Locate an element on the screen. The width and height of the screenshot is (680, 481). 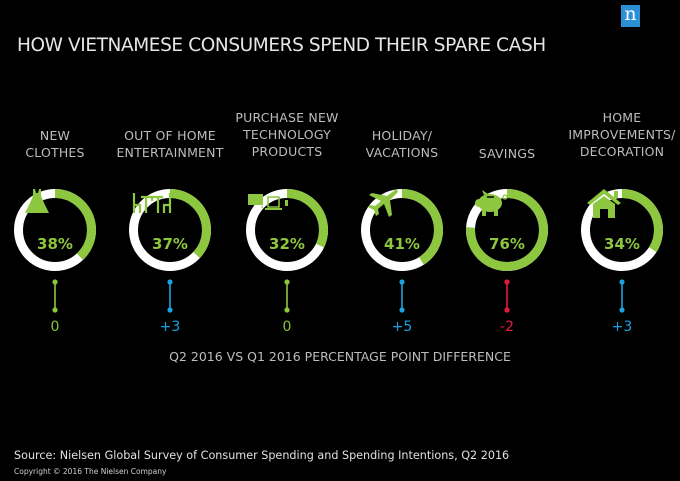
dress-icon is located at coordinates (37, 201).